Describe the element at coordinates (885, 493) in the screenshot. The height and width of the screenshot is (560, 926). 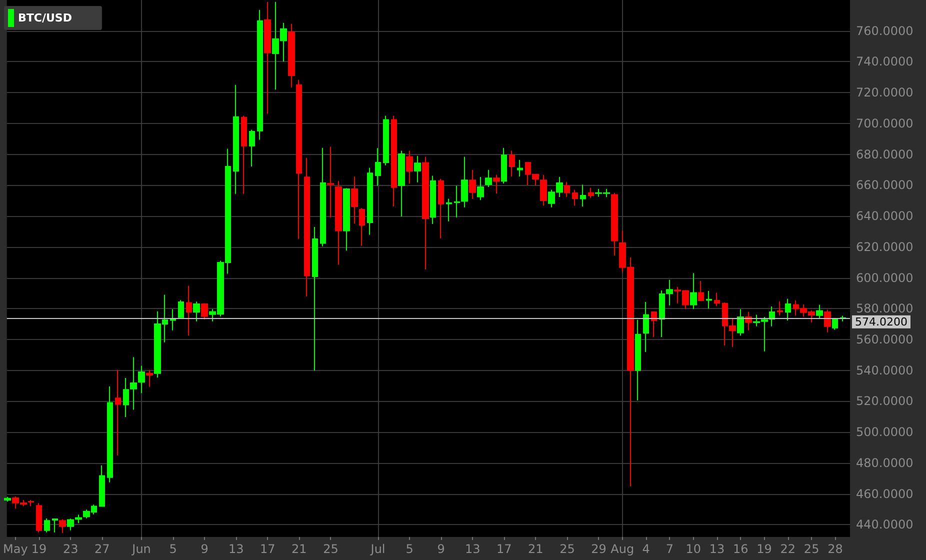
I see `y-tick-label: 460.0000` at that location.